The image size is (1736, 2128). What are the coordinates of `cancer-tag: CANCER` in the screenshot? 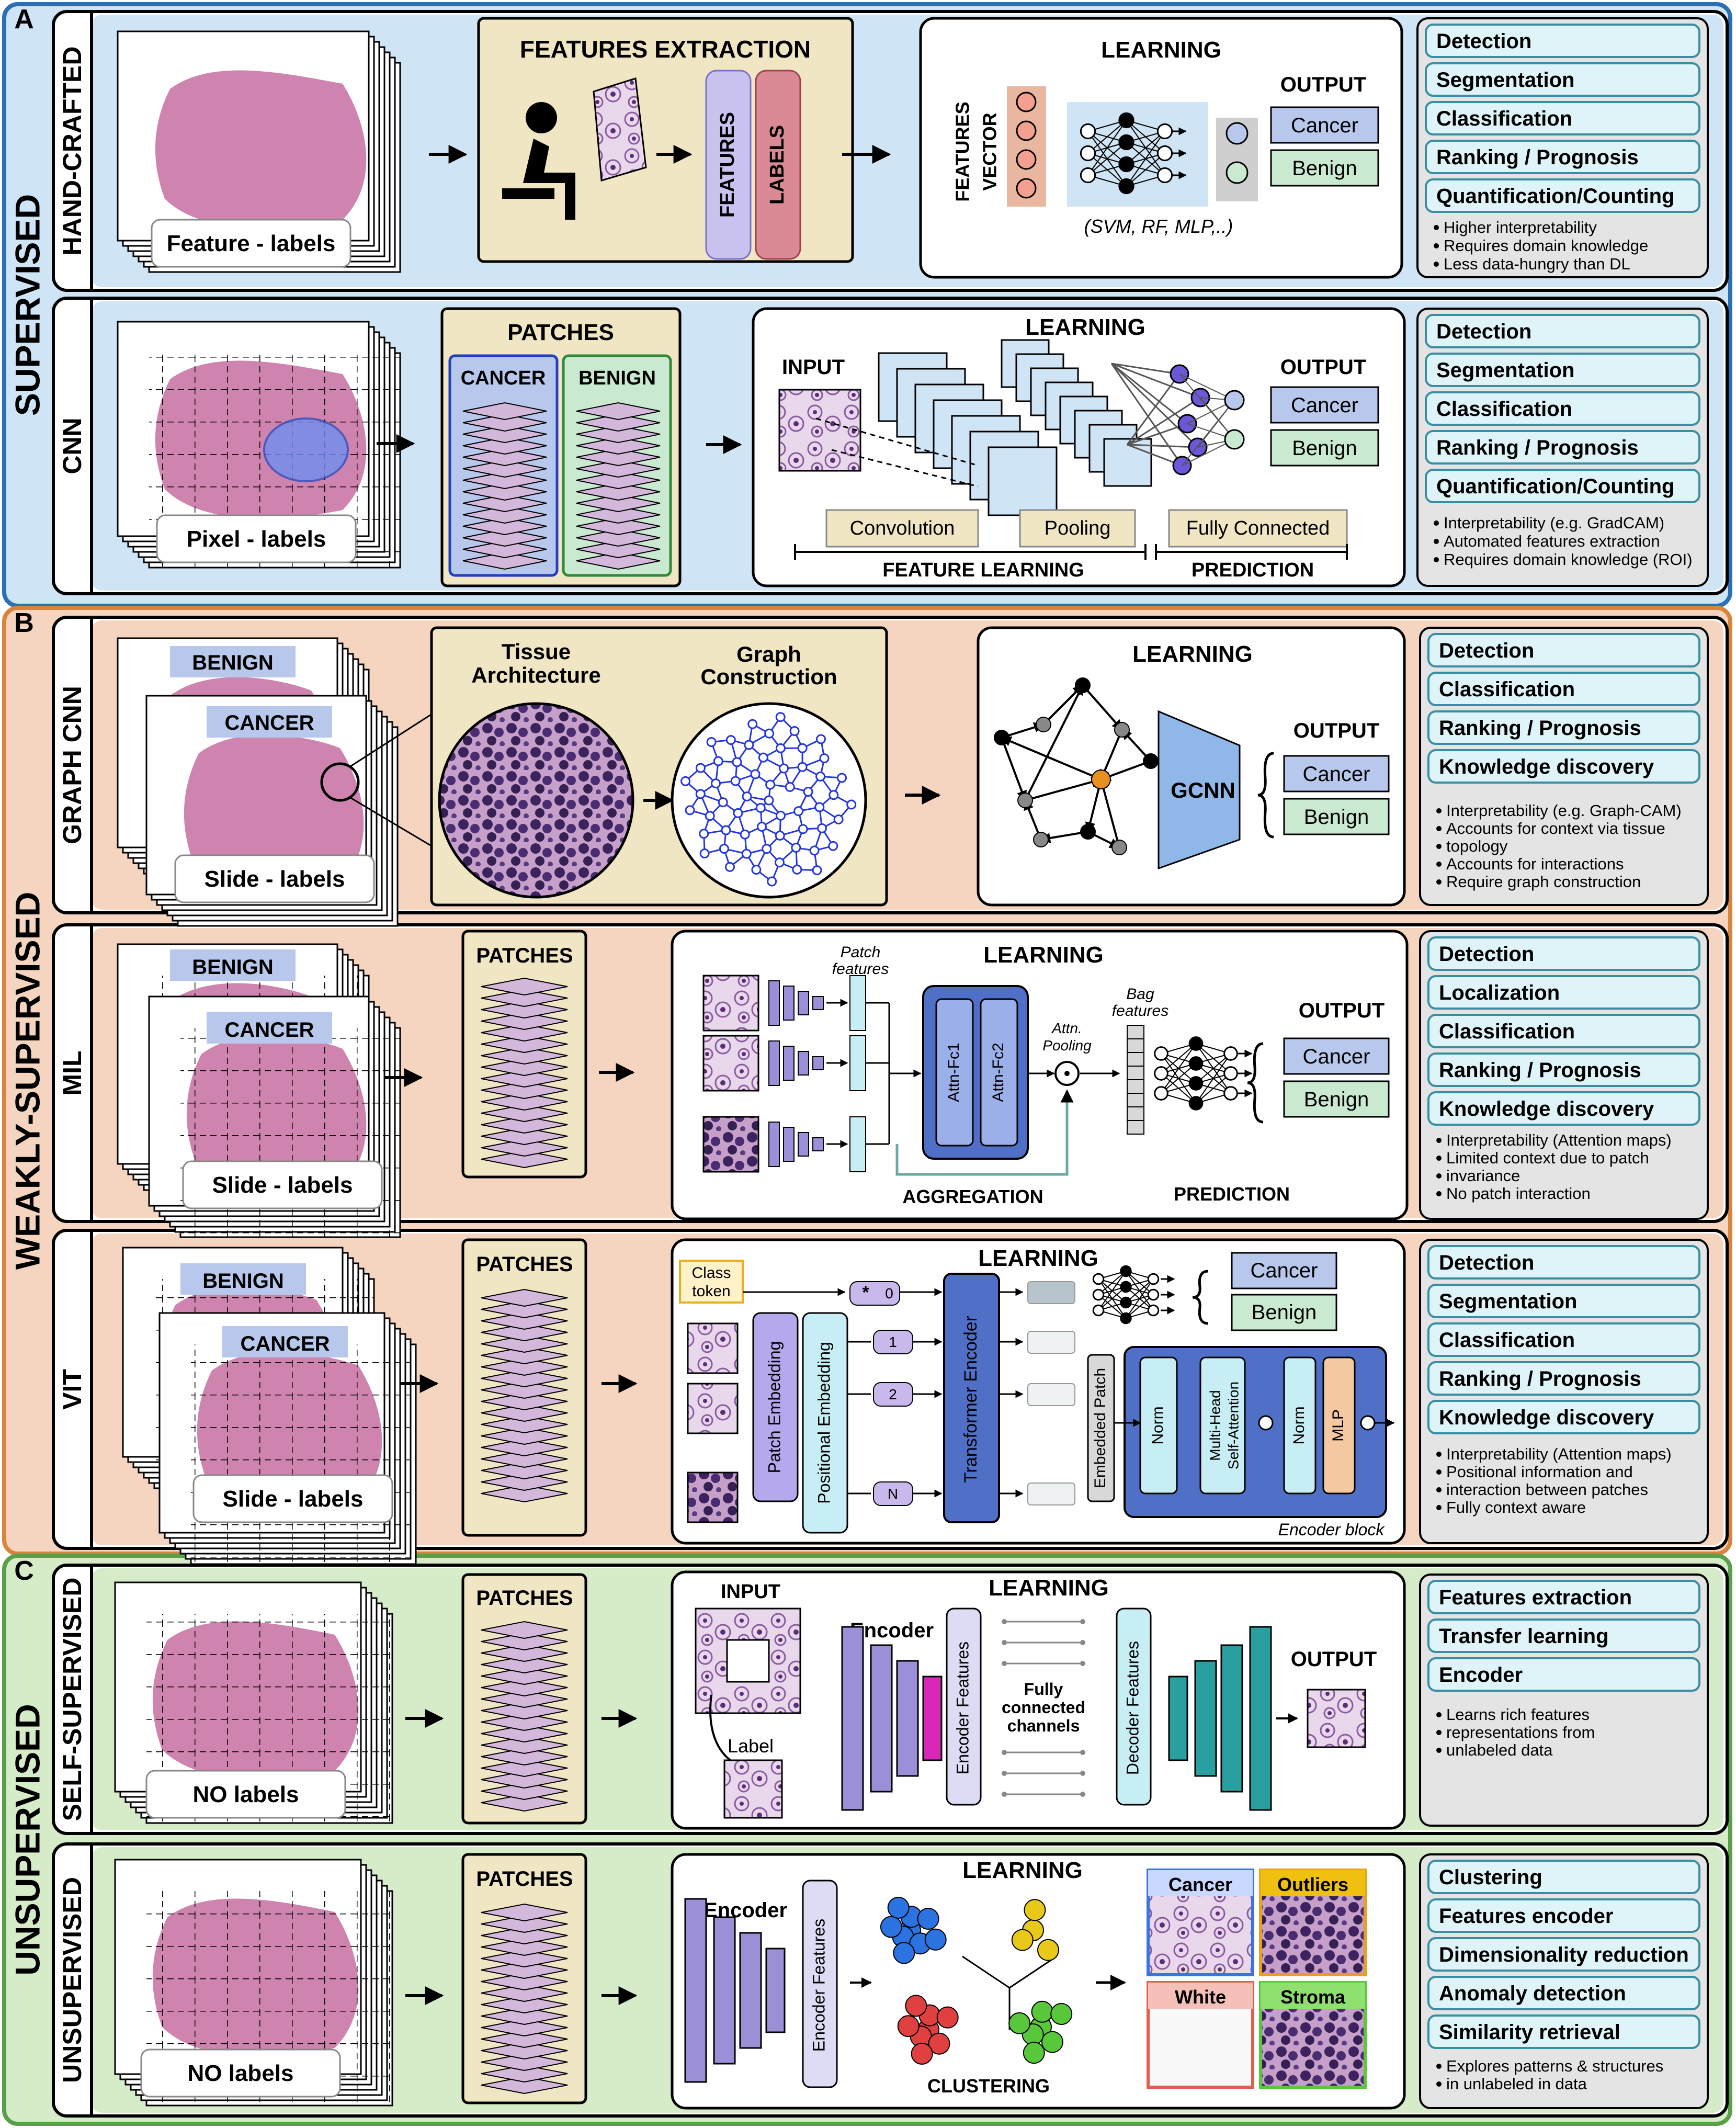 It's located at (285, 1343).